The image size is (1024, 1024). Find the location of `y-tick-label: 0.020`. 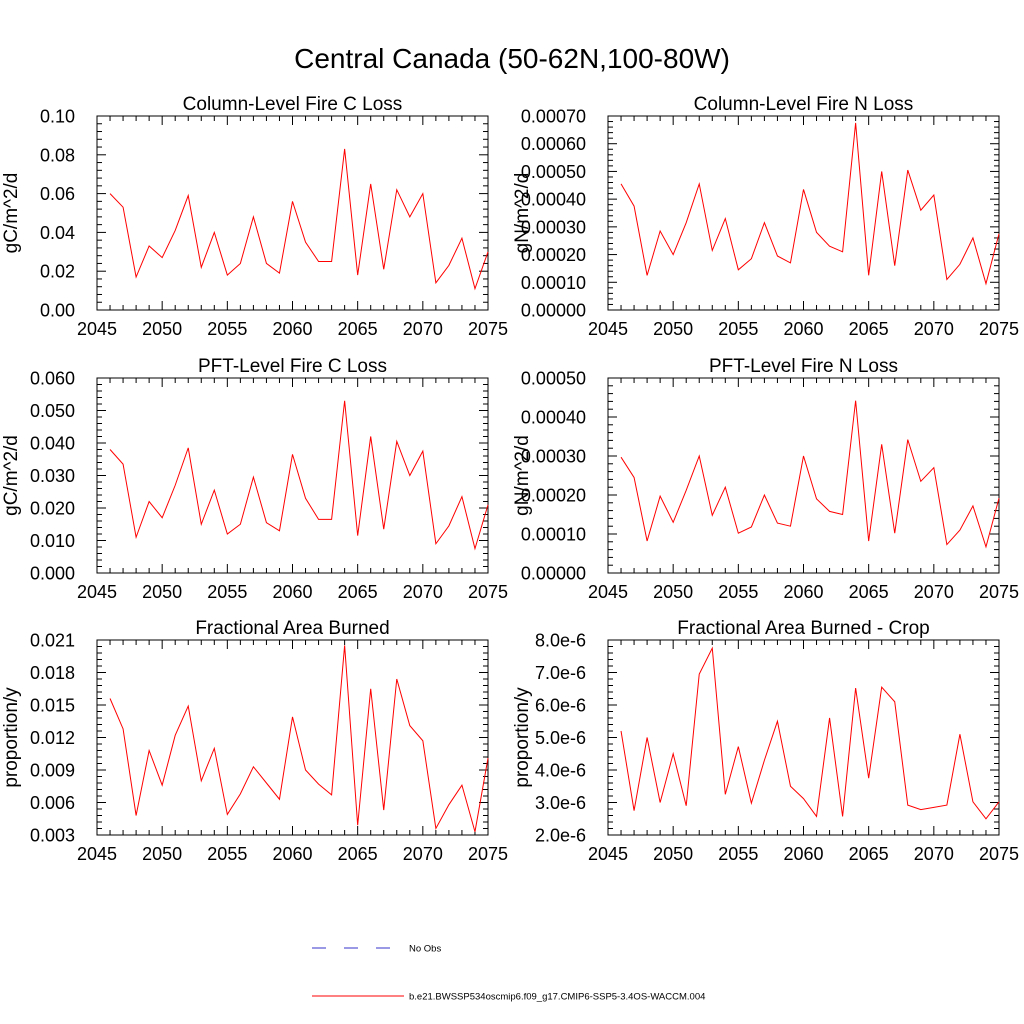

y-tick-label: 0.020 is located at coordinates (52, 509).